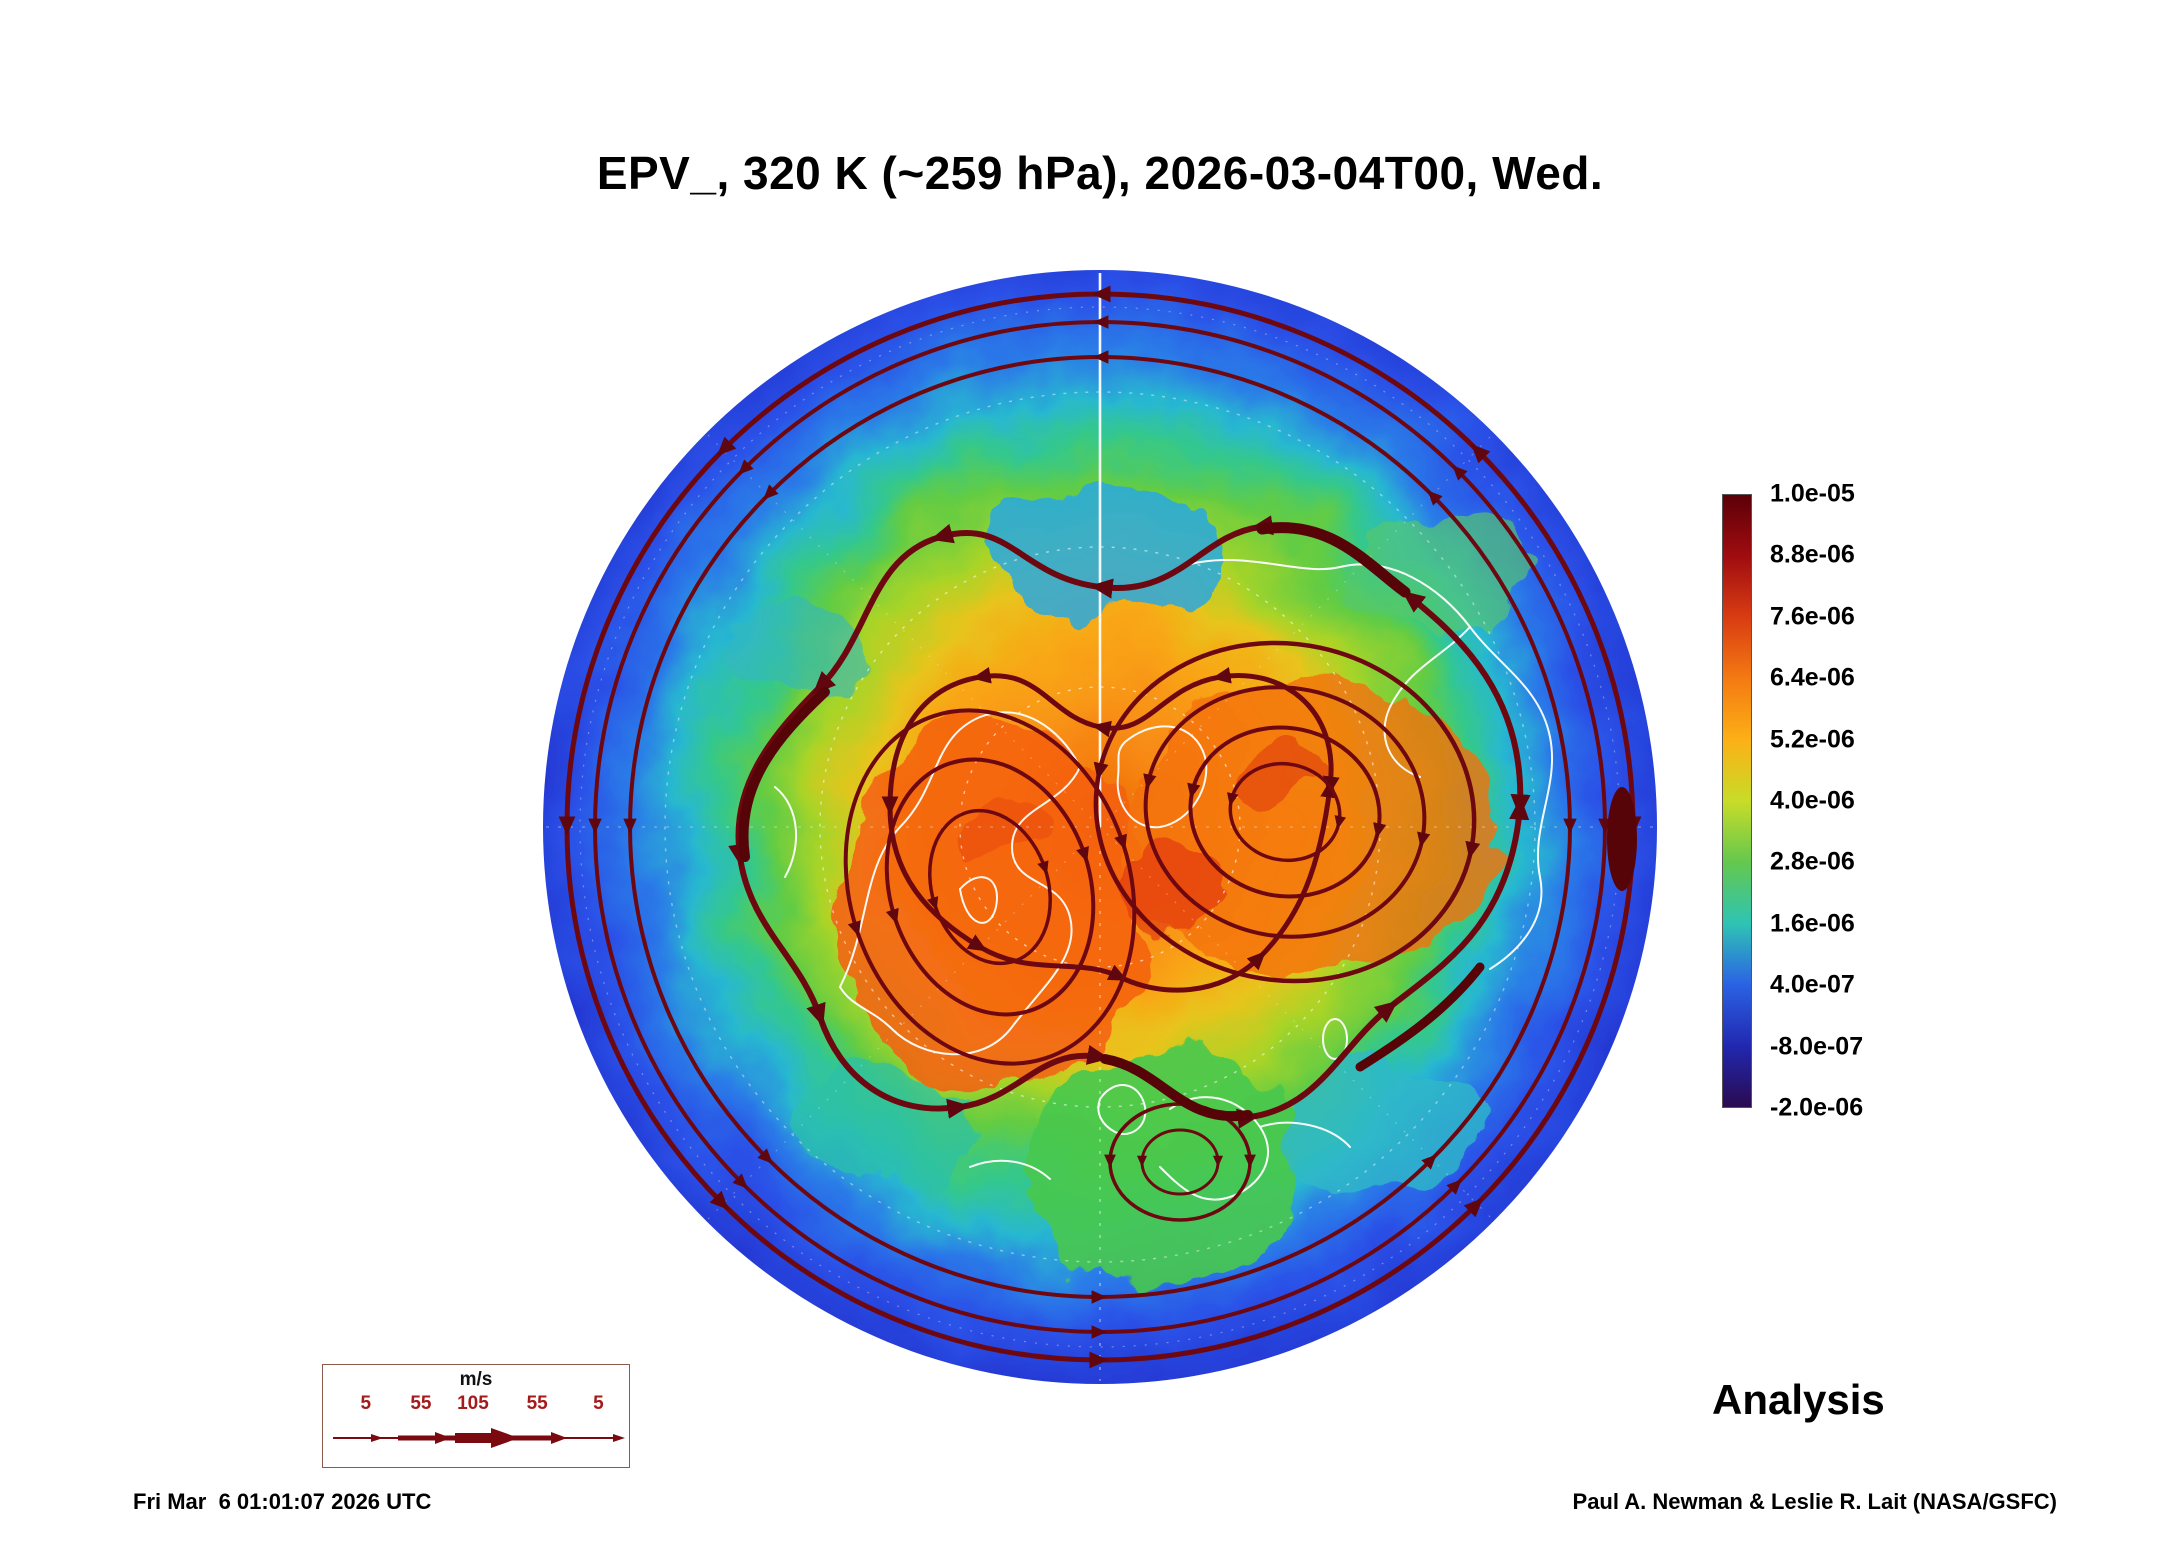  What do you see at coordinates (1812, 984) in the screenshot?
I see `colorbar-tick: 4.0e-07` at bounding box center [1812, 984].